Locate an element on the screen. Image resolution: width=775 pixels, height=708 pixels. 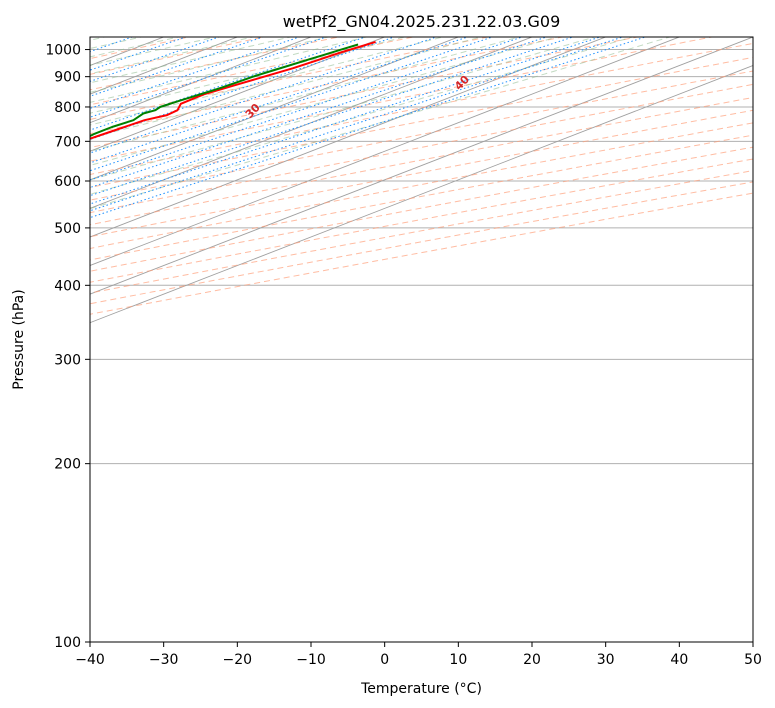
x-tick-label: 40 is located at coordinates (679, 660).